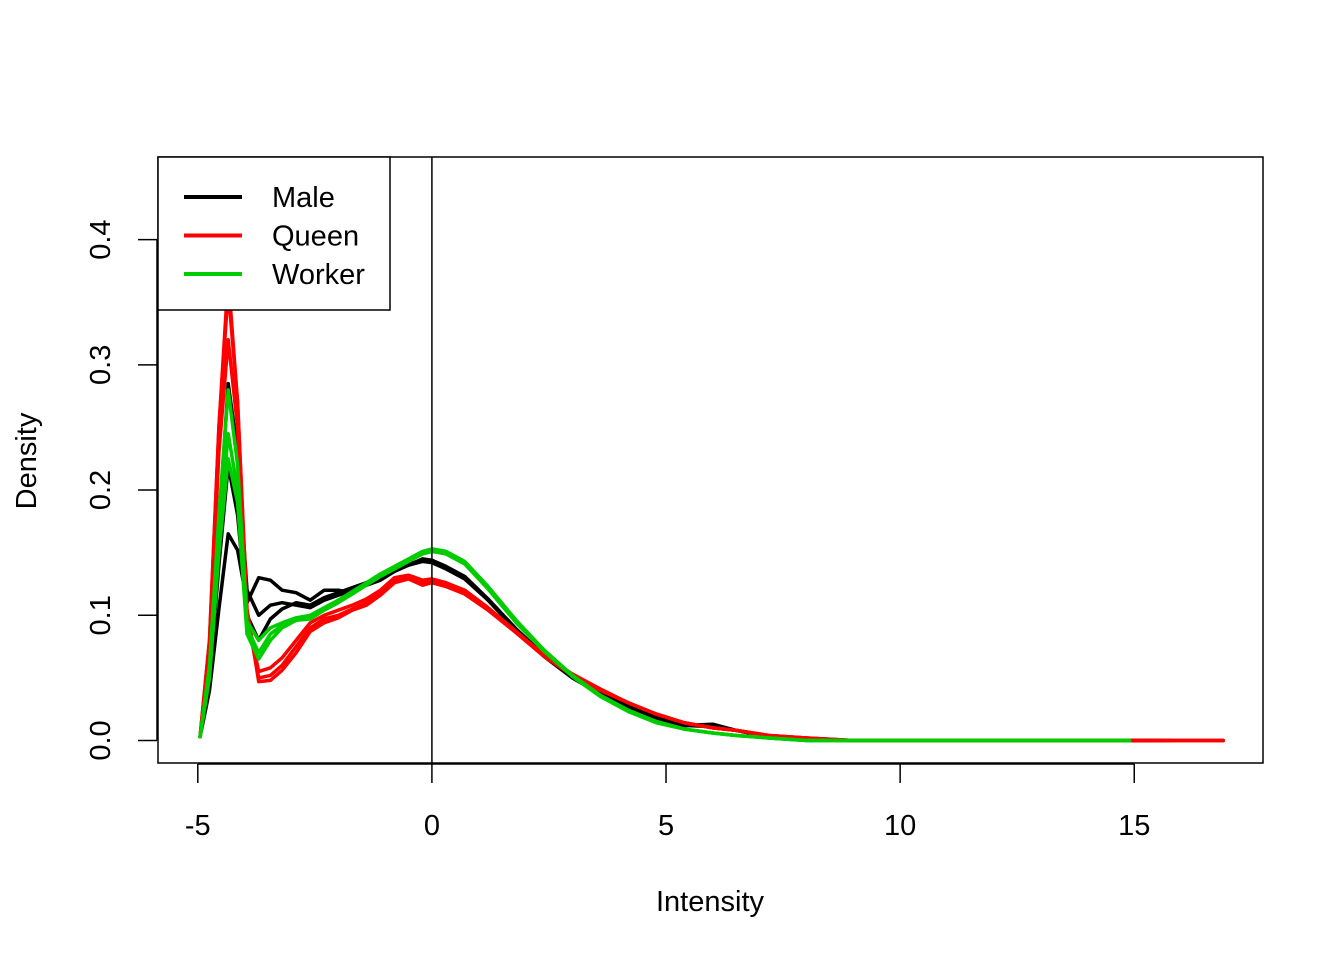  Describe the element at coordinates (667, 802) in the screenshot. I see `x-axis: -5 0 5 10 15` at that location.